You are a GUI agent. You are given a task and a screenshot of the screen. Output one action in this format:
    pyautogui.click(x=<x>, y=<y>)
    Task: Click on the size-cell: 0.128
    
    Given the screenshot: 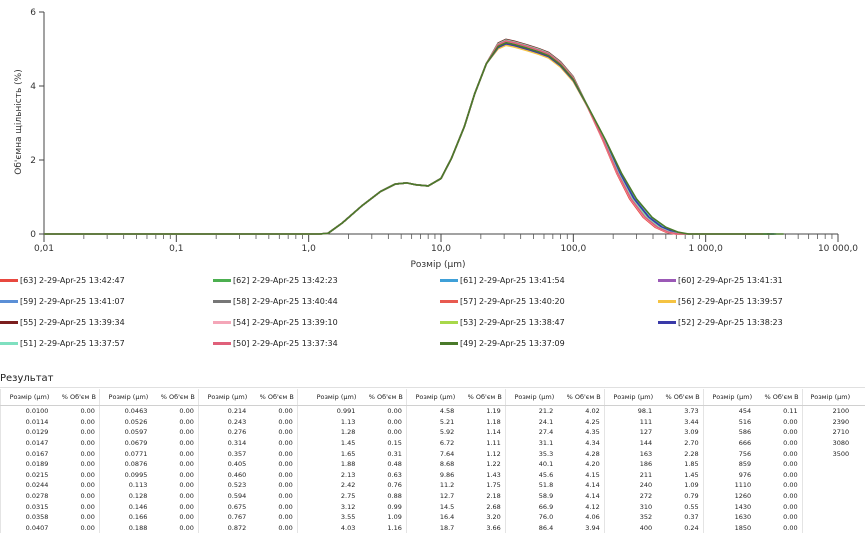 What is the action you would take?
    pyautogui.click(x=125, y=496)
    